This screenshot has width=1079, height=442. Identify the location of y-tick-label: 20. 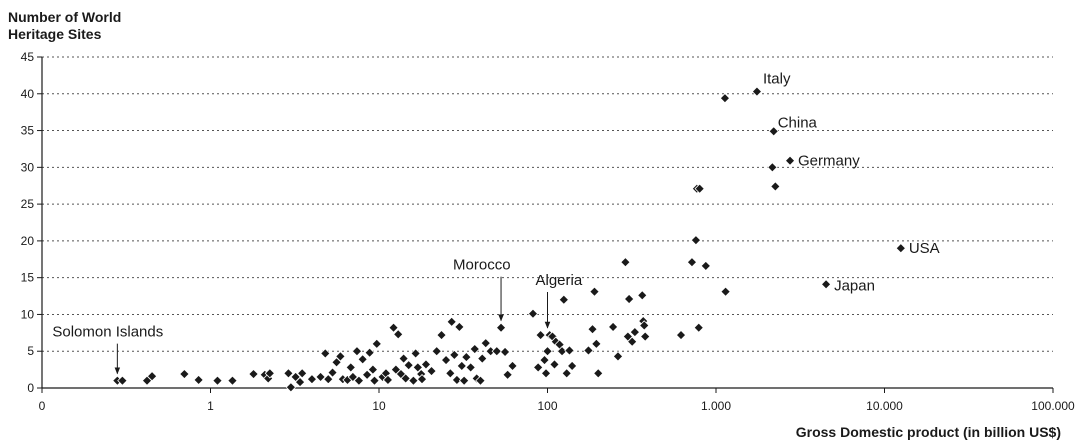
(28, 241).